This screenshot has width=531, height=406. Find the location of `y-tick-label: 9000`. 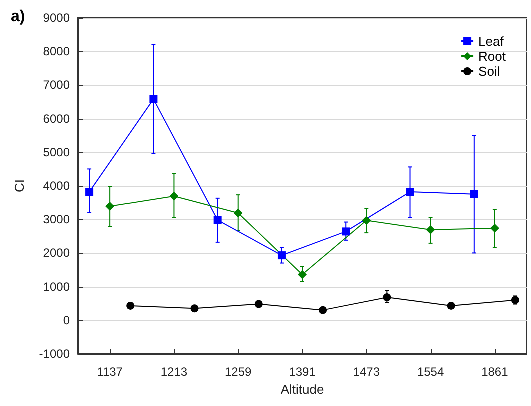

y-tick-label: 9000 is located at coordinates (56, 18).